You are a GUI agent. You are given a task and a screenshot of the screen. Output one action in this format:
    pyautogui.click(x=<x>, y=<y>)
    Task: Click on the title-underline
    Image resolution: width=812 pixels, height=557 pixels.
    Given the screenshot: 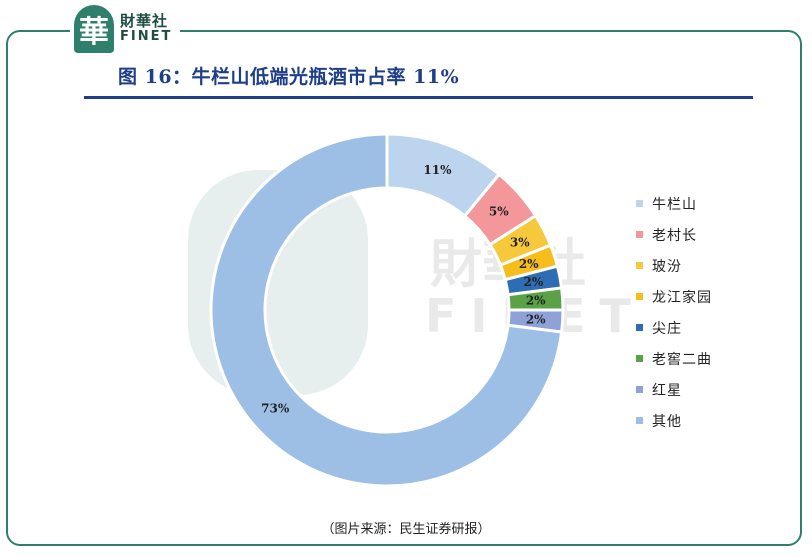 What is the action you would take?
    pyautogui.click(x=418, y=97)
    